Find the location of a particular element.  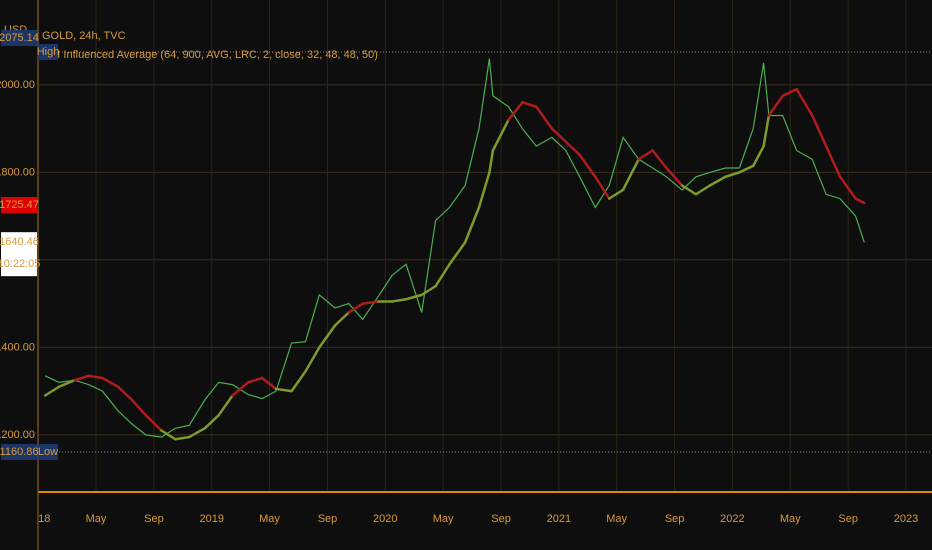

average-price-box is located at coordinates (19, 254).